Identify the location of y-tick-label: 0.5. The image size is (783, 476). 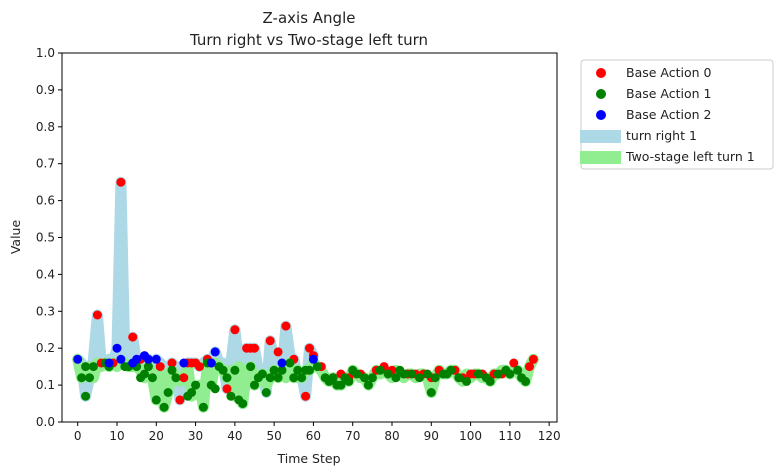
(45, 238).